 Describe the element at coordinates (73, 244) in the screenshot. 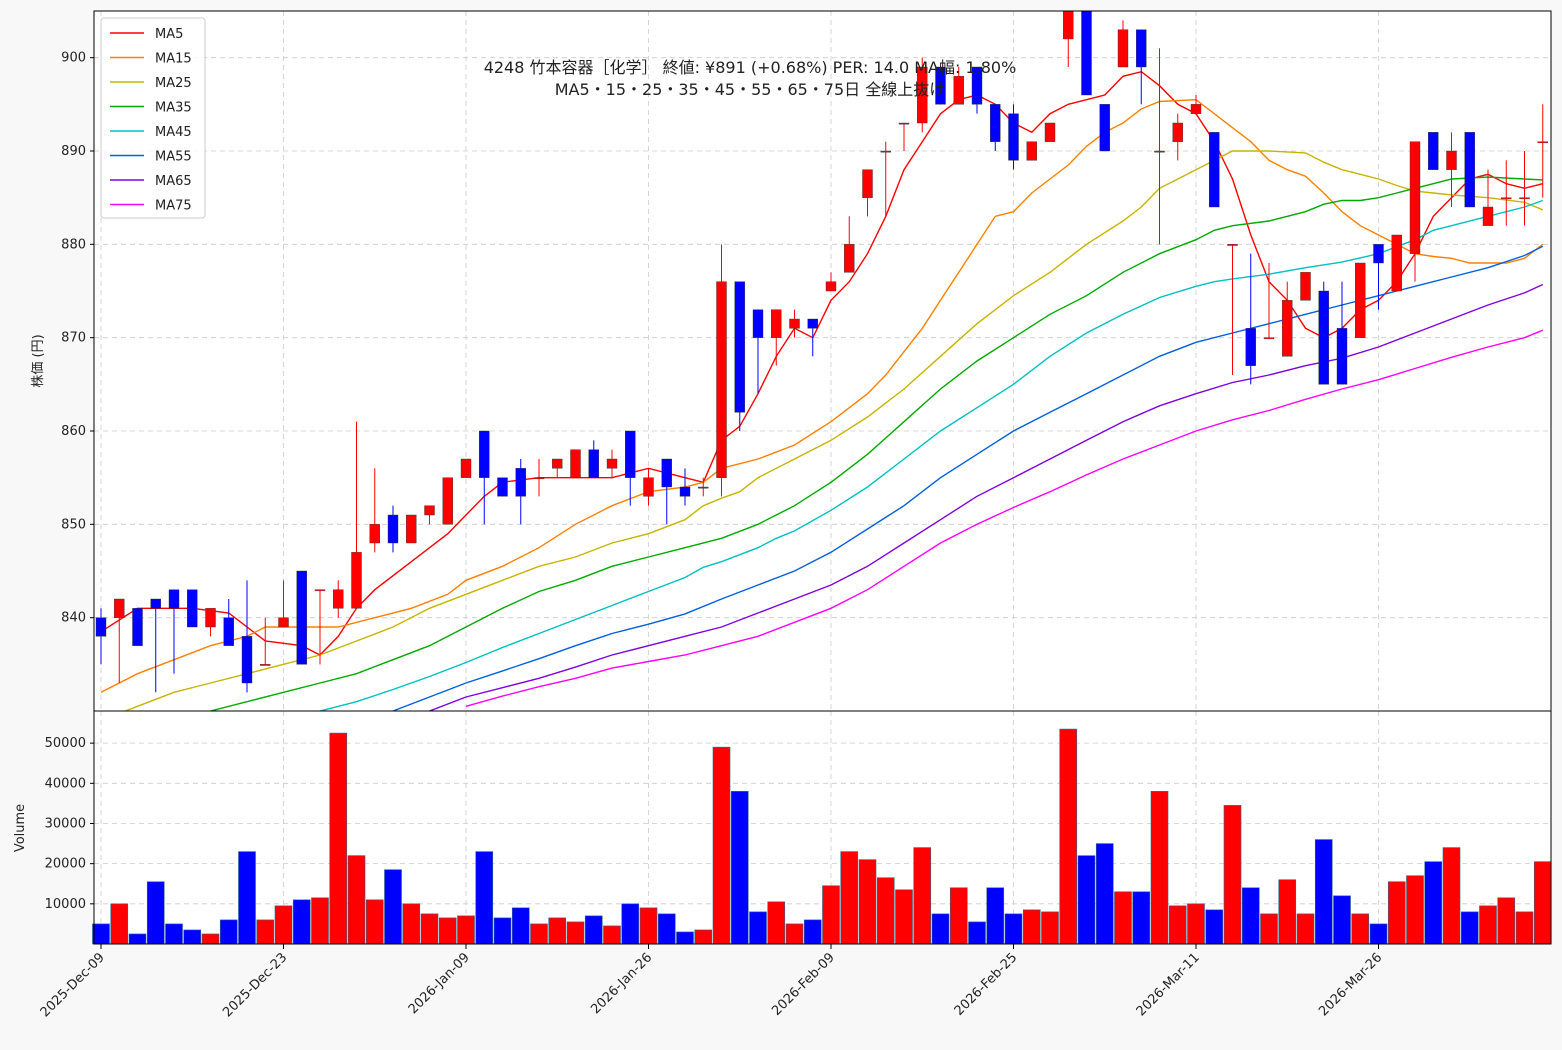

I see `price-y-tick-label: 880` at that location.